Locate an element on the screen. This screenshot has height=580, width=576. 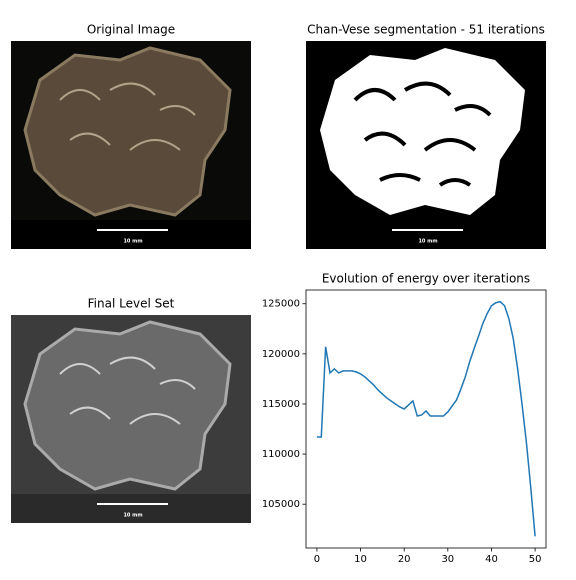
y-tick-label: 105000 is located at coordinates (281, 504).